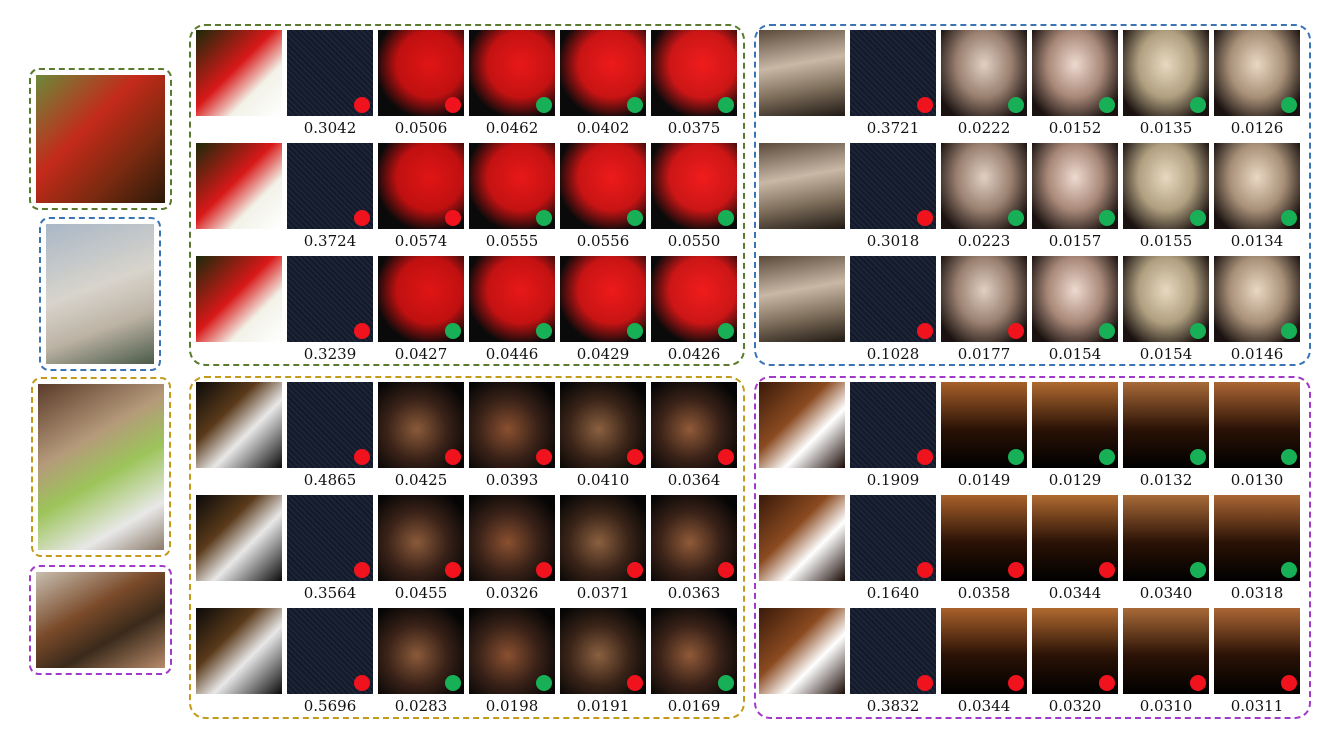 The width and height of the screenshot is (1335, 734). I want to click on source-image-room-frame, so click(100, 620).